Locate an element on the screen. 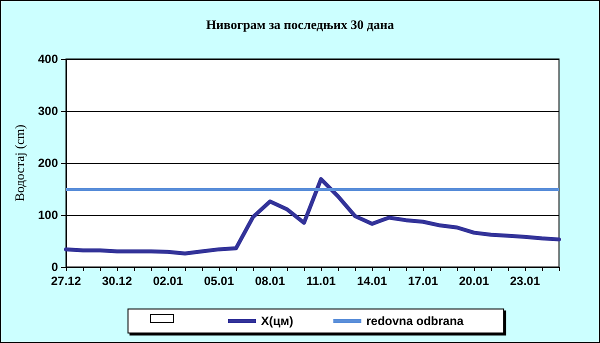 The image size is (600, 343). x-tick-label: 11.01 is located at coordinates (321, 281).